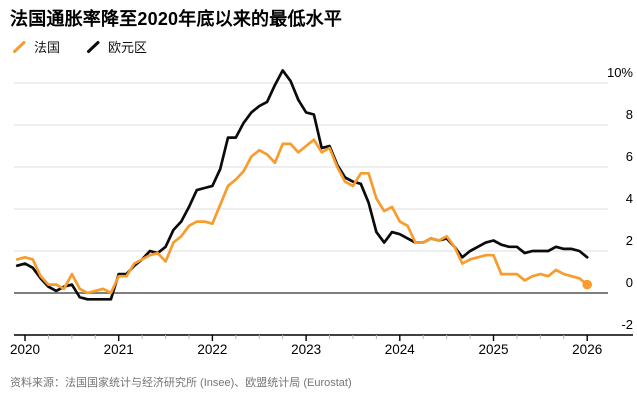  Describe the element at coordinates (620, 72) in the screenshot. I see `svg-text: 10%` at that location.